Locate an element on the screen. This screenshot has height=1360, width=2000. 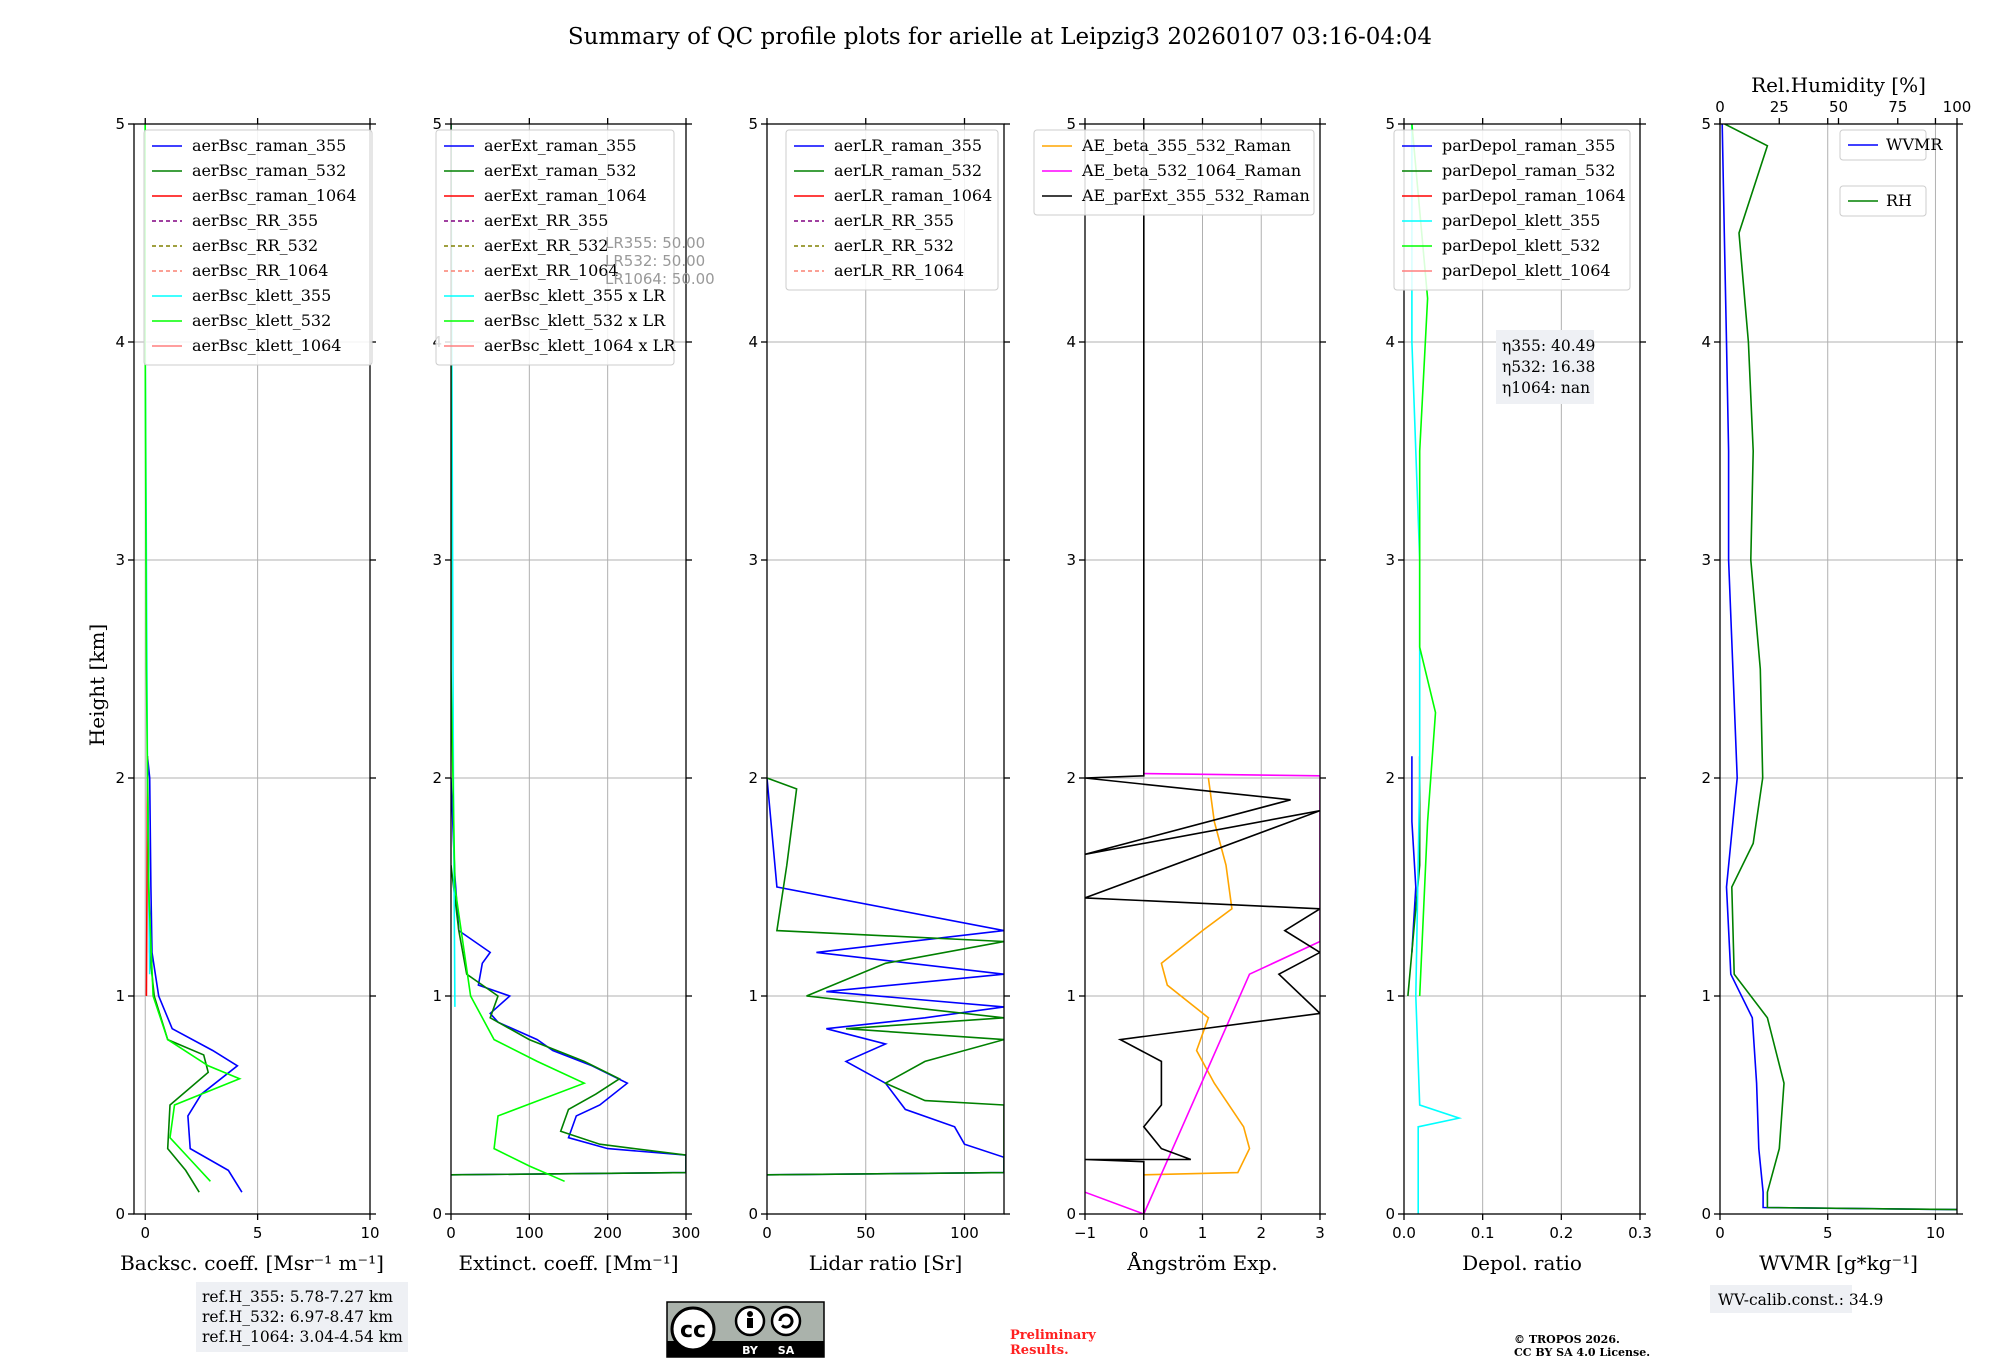
x-tick-label: 2 is located at coordinates (1261, 1233).